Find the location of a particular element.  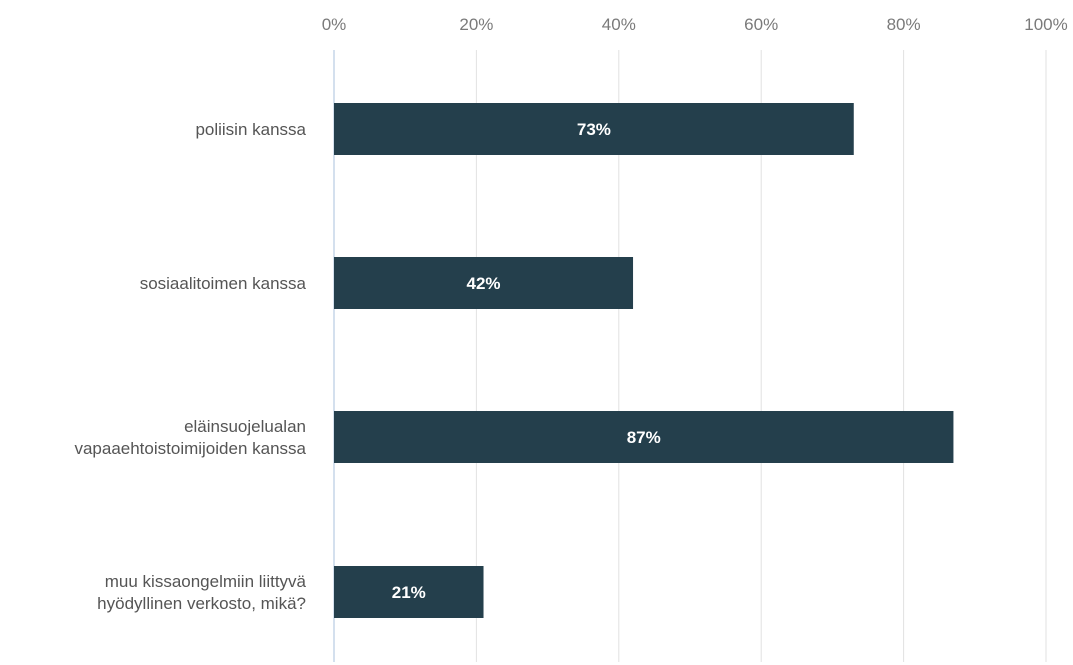

data-label: 73% is located at coordinates (594, 129).